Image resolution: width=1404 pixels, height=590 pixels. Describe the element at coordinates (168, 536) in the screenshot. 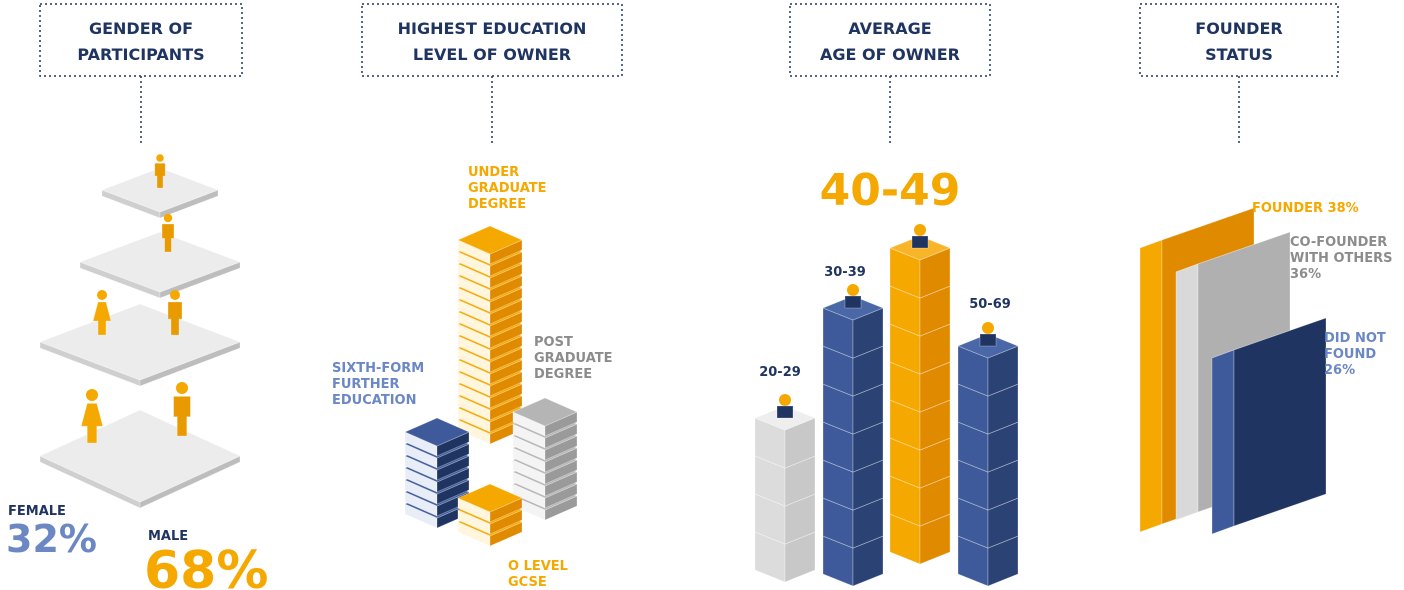

I see `label: MALE` at that location.